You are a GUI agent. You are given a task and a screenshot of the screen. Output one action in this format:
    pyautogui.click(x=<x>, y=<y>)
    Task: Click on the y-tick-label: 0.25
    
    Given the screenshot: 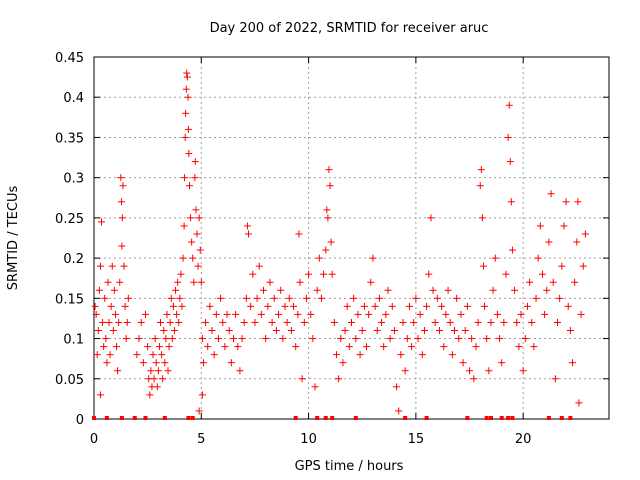 What is the action you would take?
    pyautogui.click(x=69, y=219)
    